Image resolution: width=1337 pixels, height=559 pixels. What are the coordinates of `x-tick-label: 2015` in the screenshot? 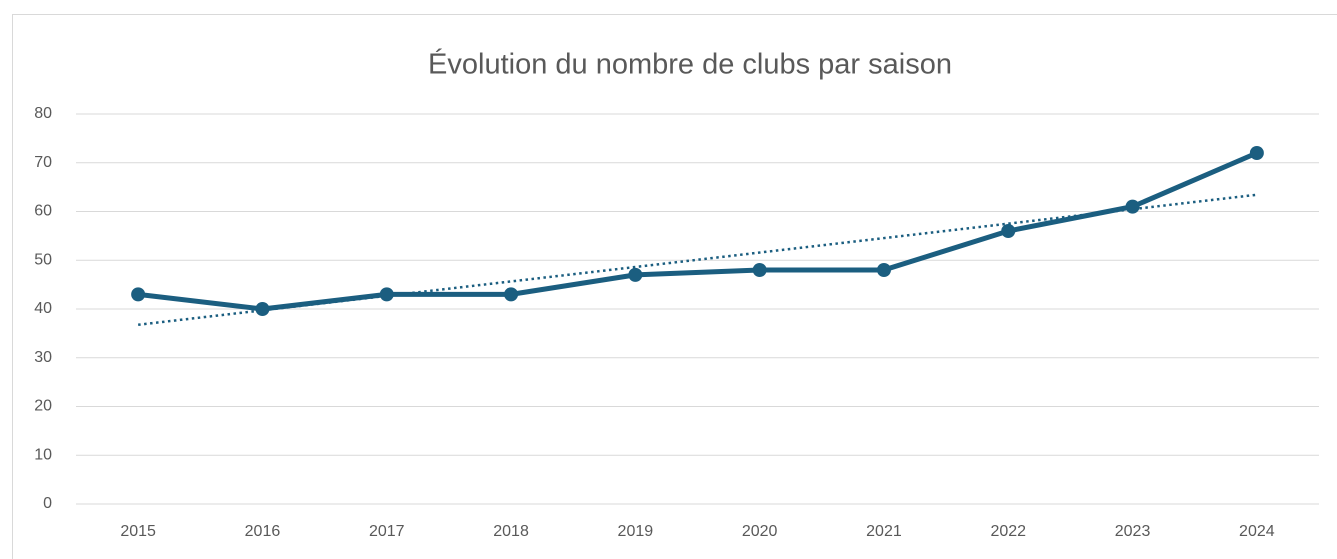 It's located at (138, 531).